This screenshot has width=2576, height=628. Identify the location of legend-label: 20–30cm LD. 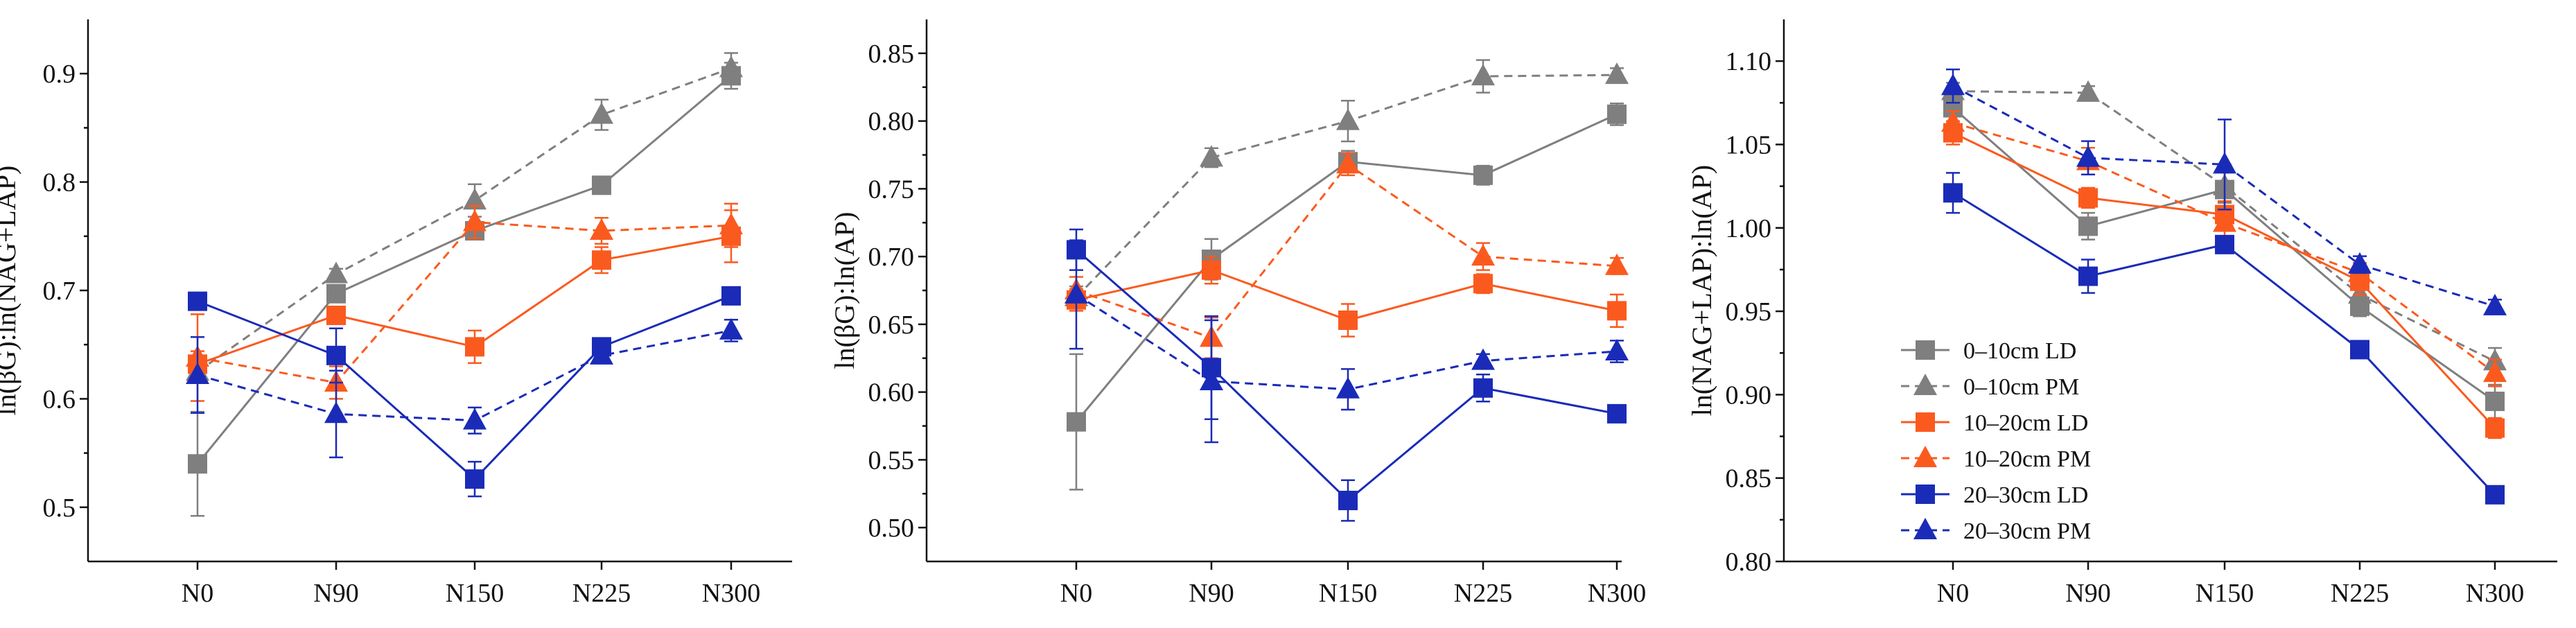
(2025, 495).